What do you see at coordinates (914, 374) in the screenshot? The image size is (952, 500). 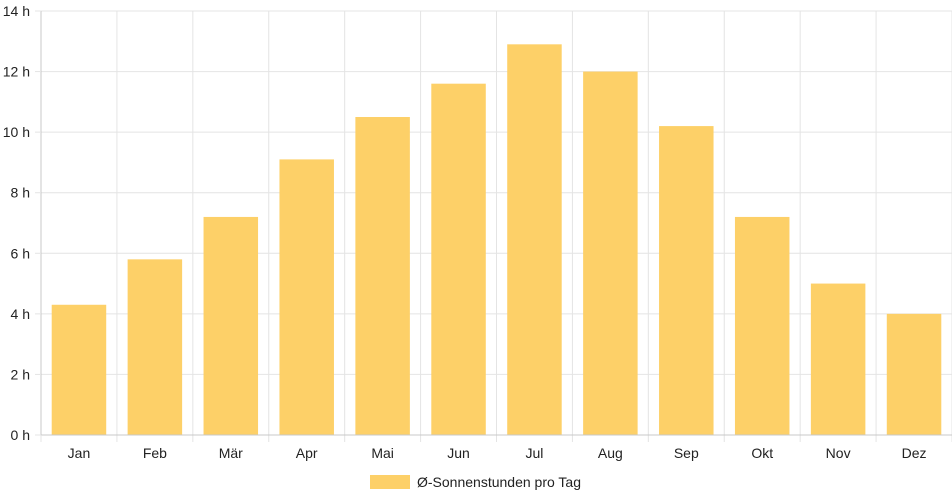 I see `bar-Dez` at bounding box center [914, 374].